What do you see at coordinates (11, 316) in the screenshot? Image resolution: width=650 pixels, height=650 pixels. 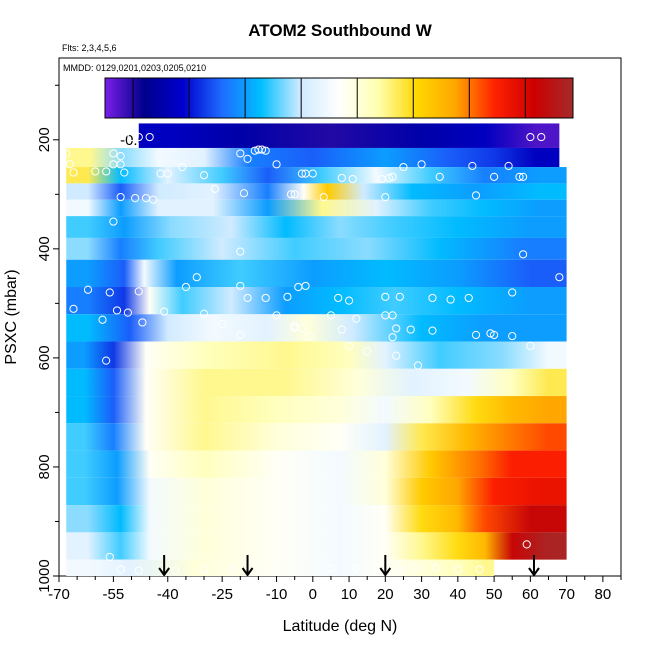 I see `y-axis-label: PSXC (mbar)` at bounding box center [11, 316].